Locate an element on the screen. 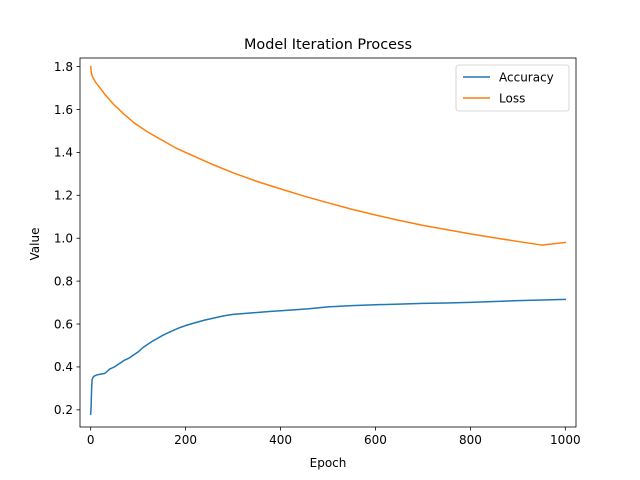  x-tick-label: 800 is located at coordinates (470, 440).